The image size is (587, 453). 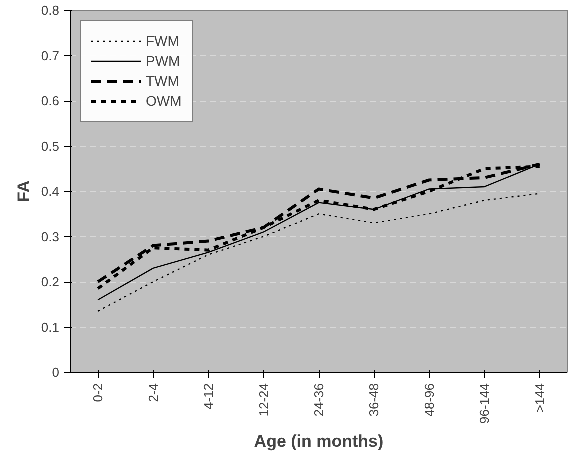 I want to click on x-tick-label: 96-144, so click(x=484, y=403).